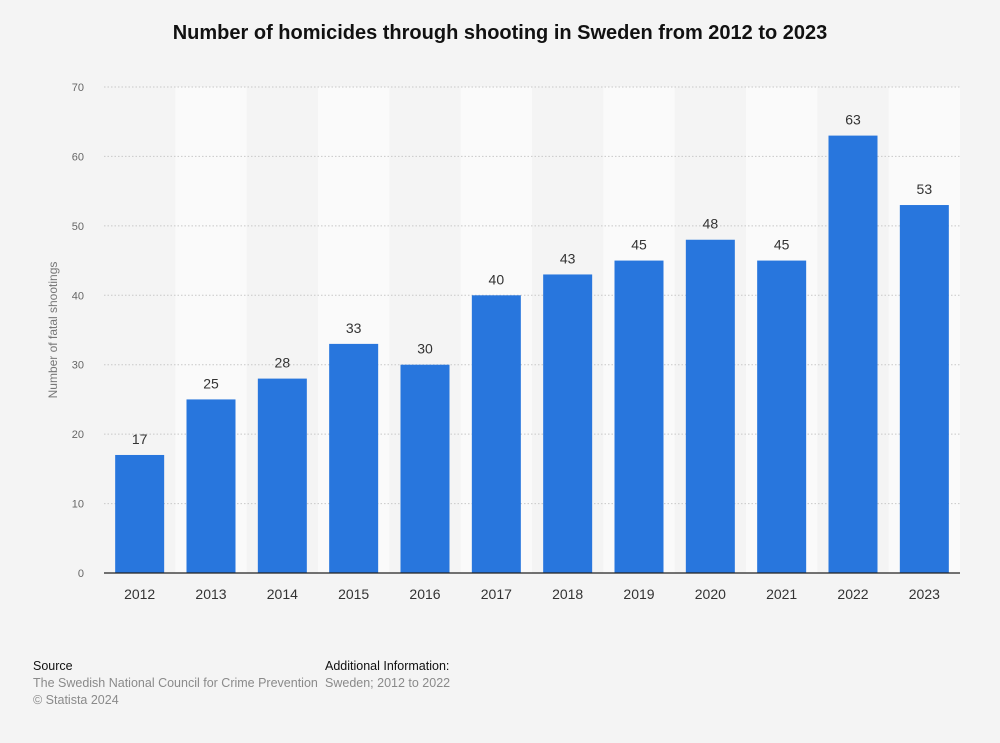  I want to click on x-tick-label-2021: 2021, so click(781, 594).